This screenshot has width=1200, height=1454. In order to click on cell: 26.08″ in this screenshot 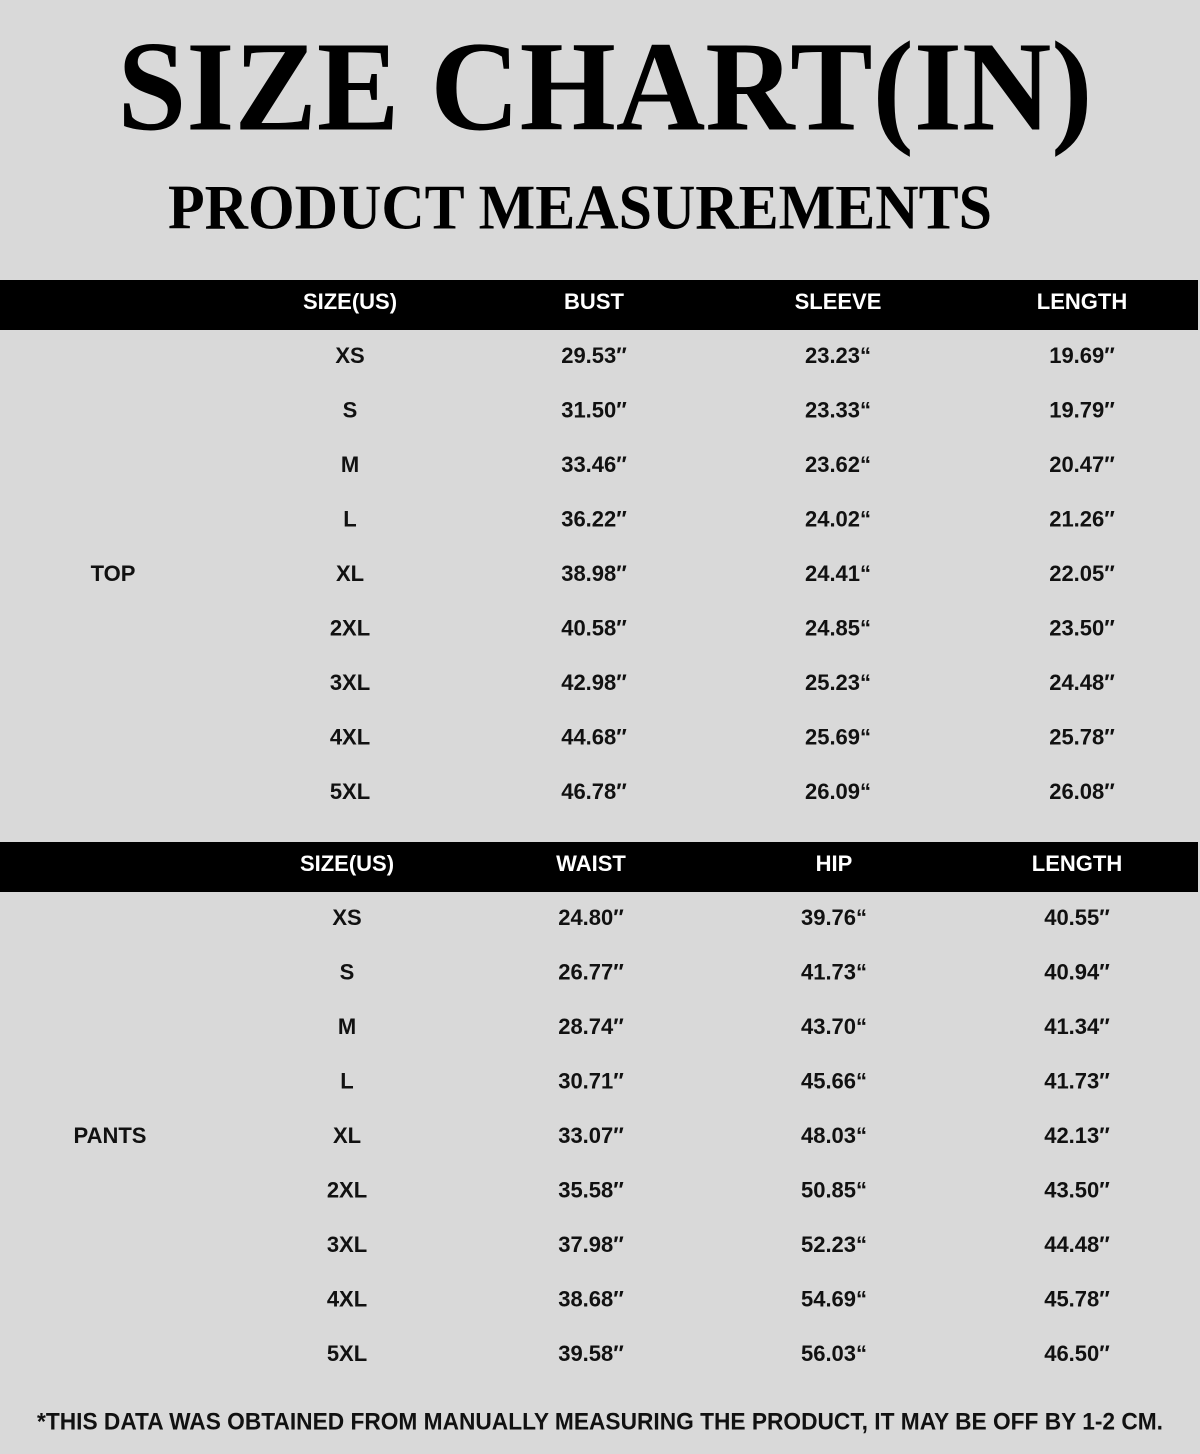, I will do `click(1082, 791)`.